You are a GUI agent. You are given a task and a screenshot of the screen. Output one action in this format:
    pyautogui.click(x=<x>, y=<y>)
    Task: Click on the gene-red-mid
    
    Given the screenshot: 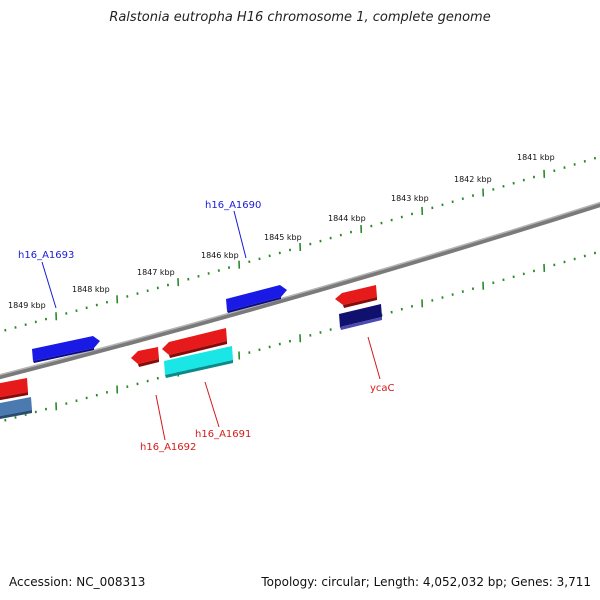 What is the action you would take?
    pyautogui.click(x=194, y=343)
    